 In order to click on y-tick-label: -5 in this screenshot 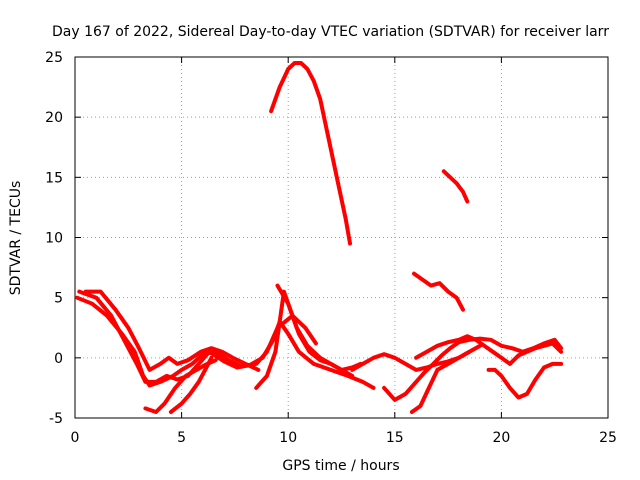, I will do `click(56, 419)`.